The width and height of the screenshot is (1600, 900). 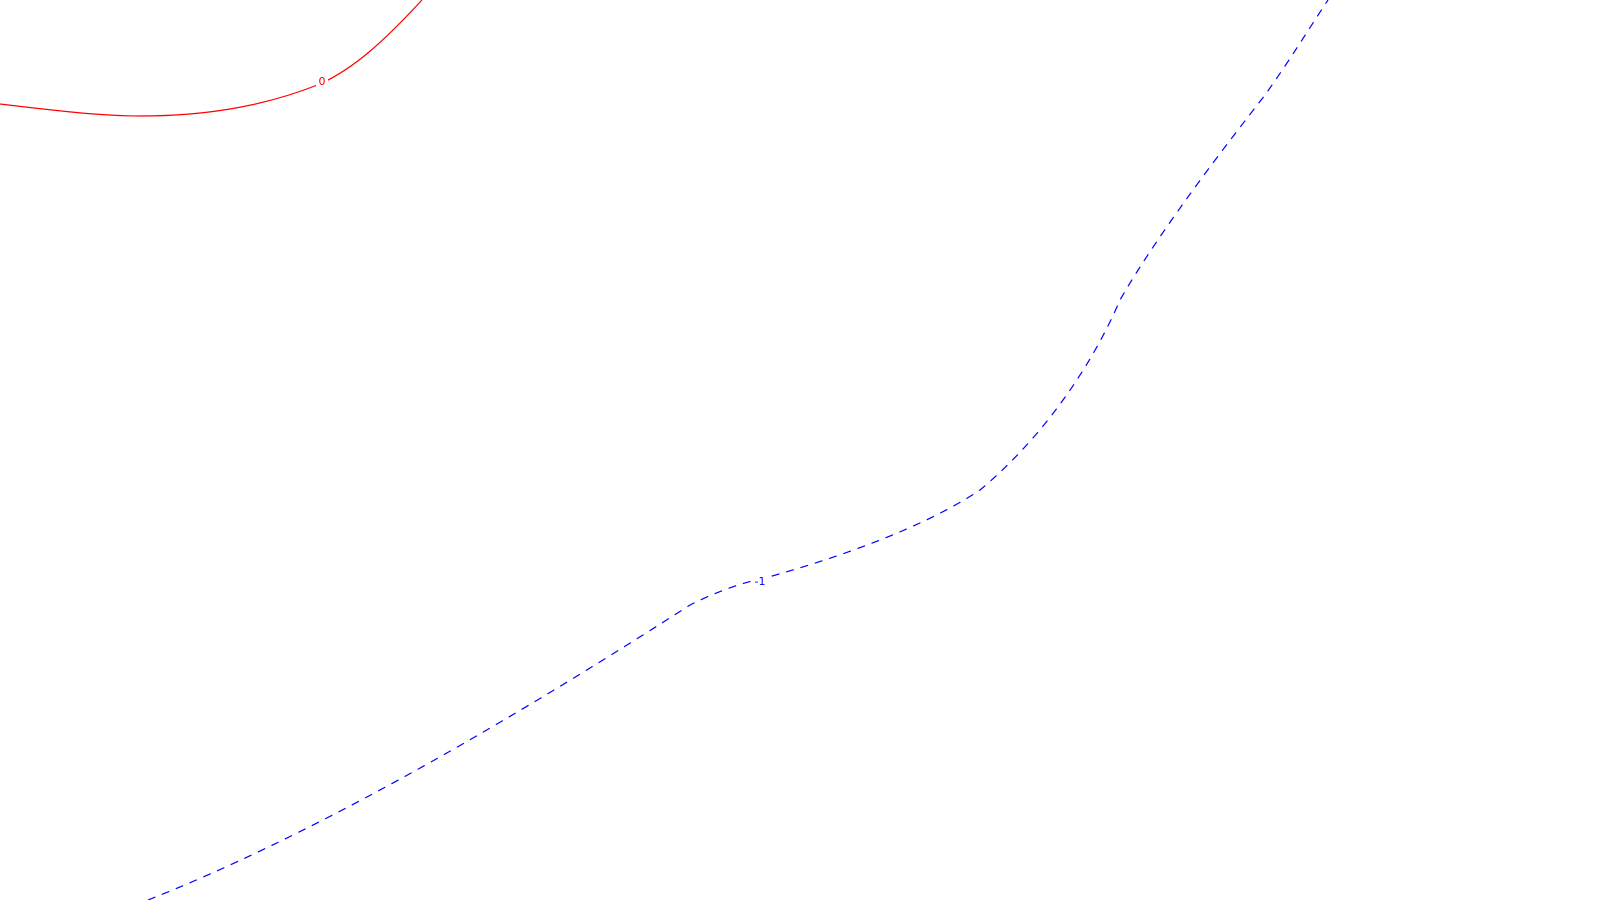 I want to click on contour-label-background-neg1, so click(x=760, y=580).